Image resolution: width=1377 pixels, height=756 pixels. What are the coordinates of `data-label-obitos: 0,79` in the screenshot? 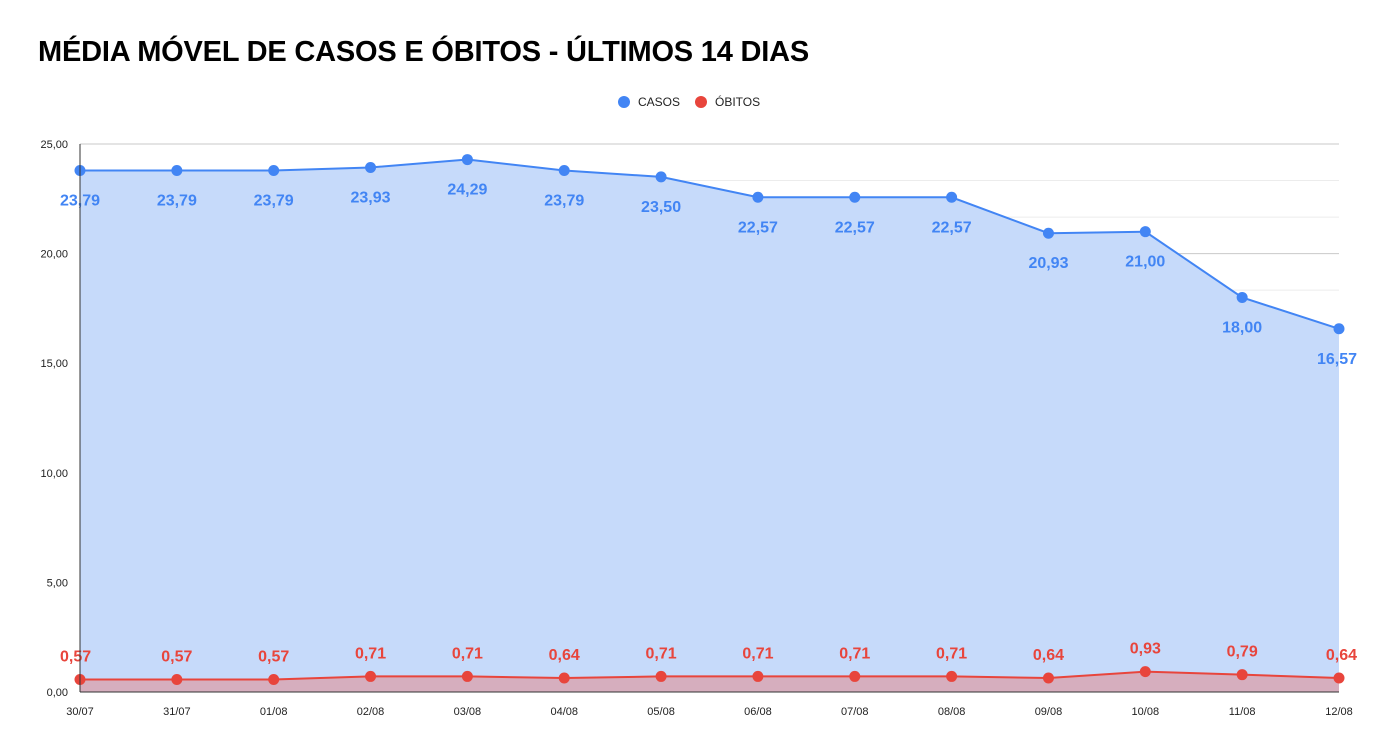 It's located at (1242, 652).